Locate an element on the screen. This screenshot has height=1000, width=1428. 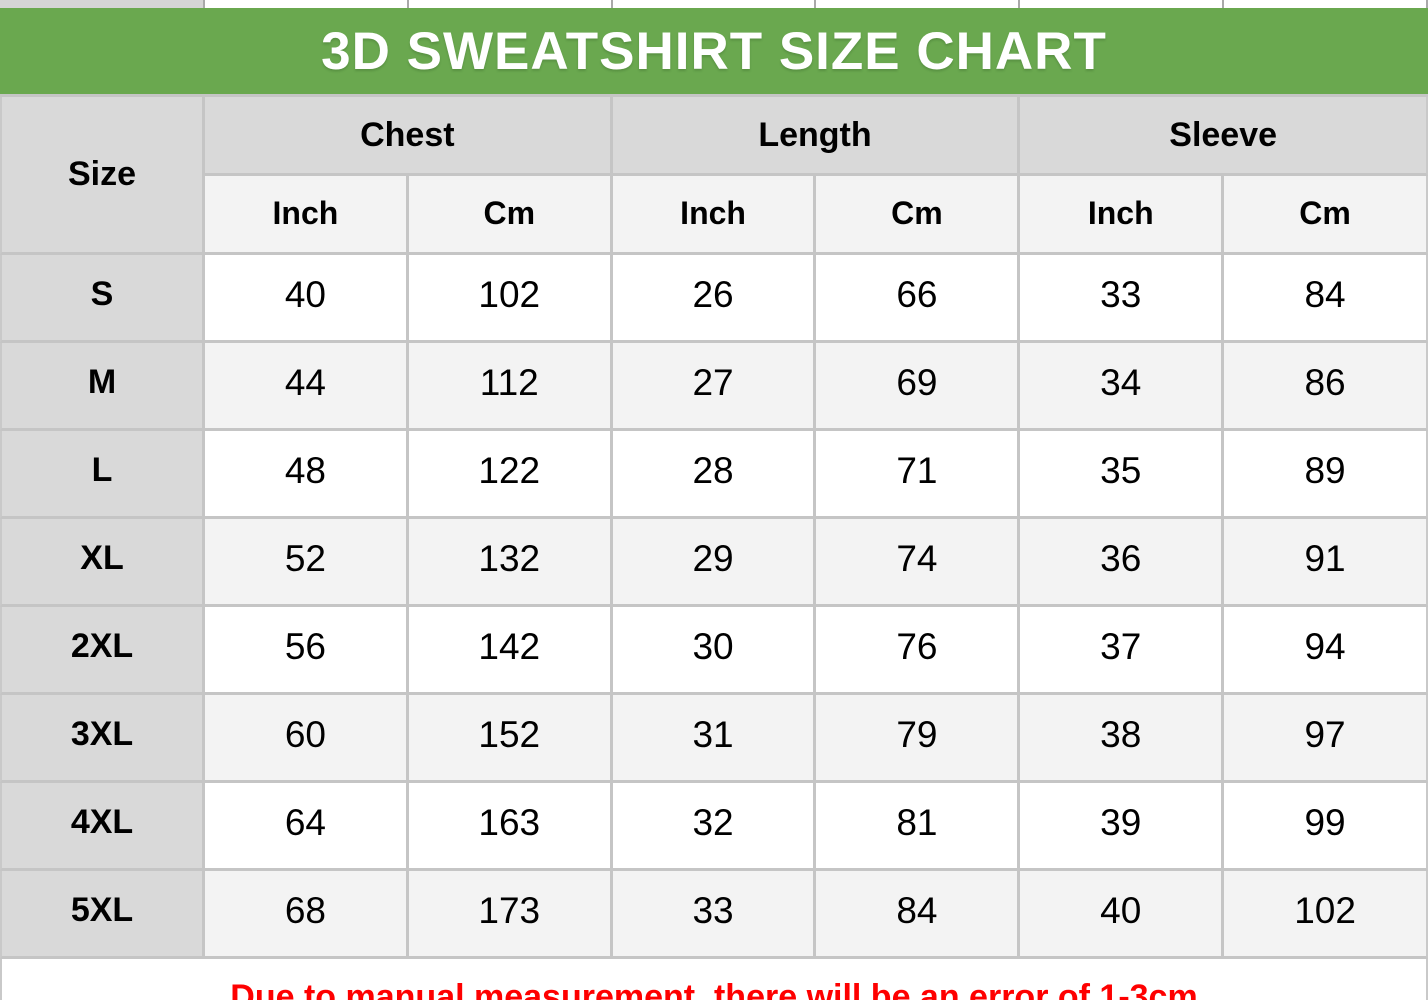
unit-header-length-inch: Inch is located at coordinates (714, 215).